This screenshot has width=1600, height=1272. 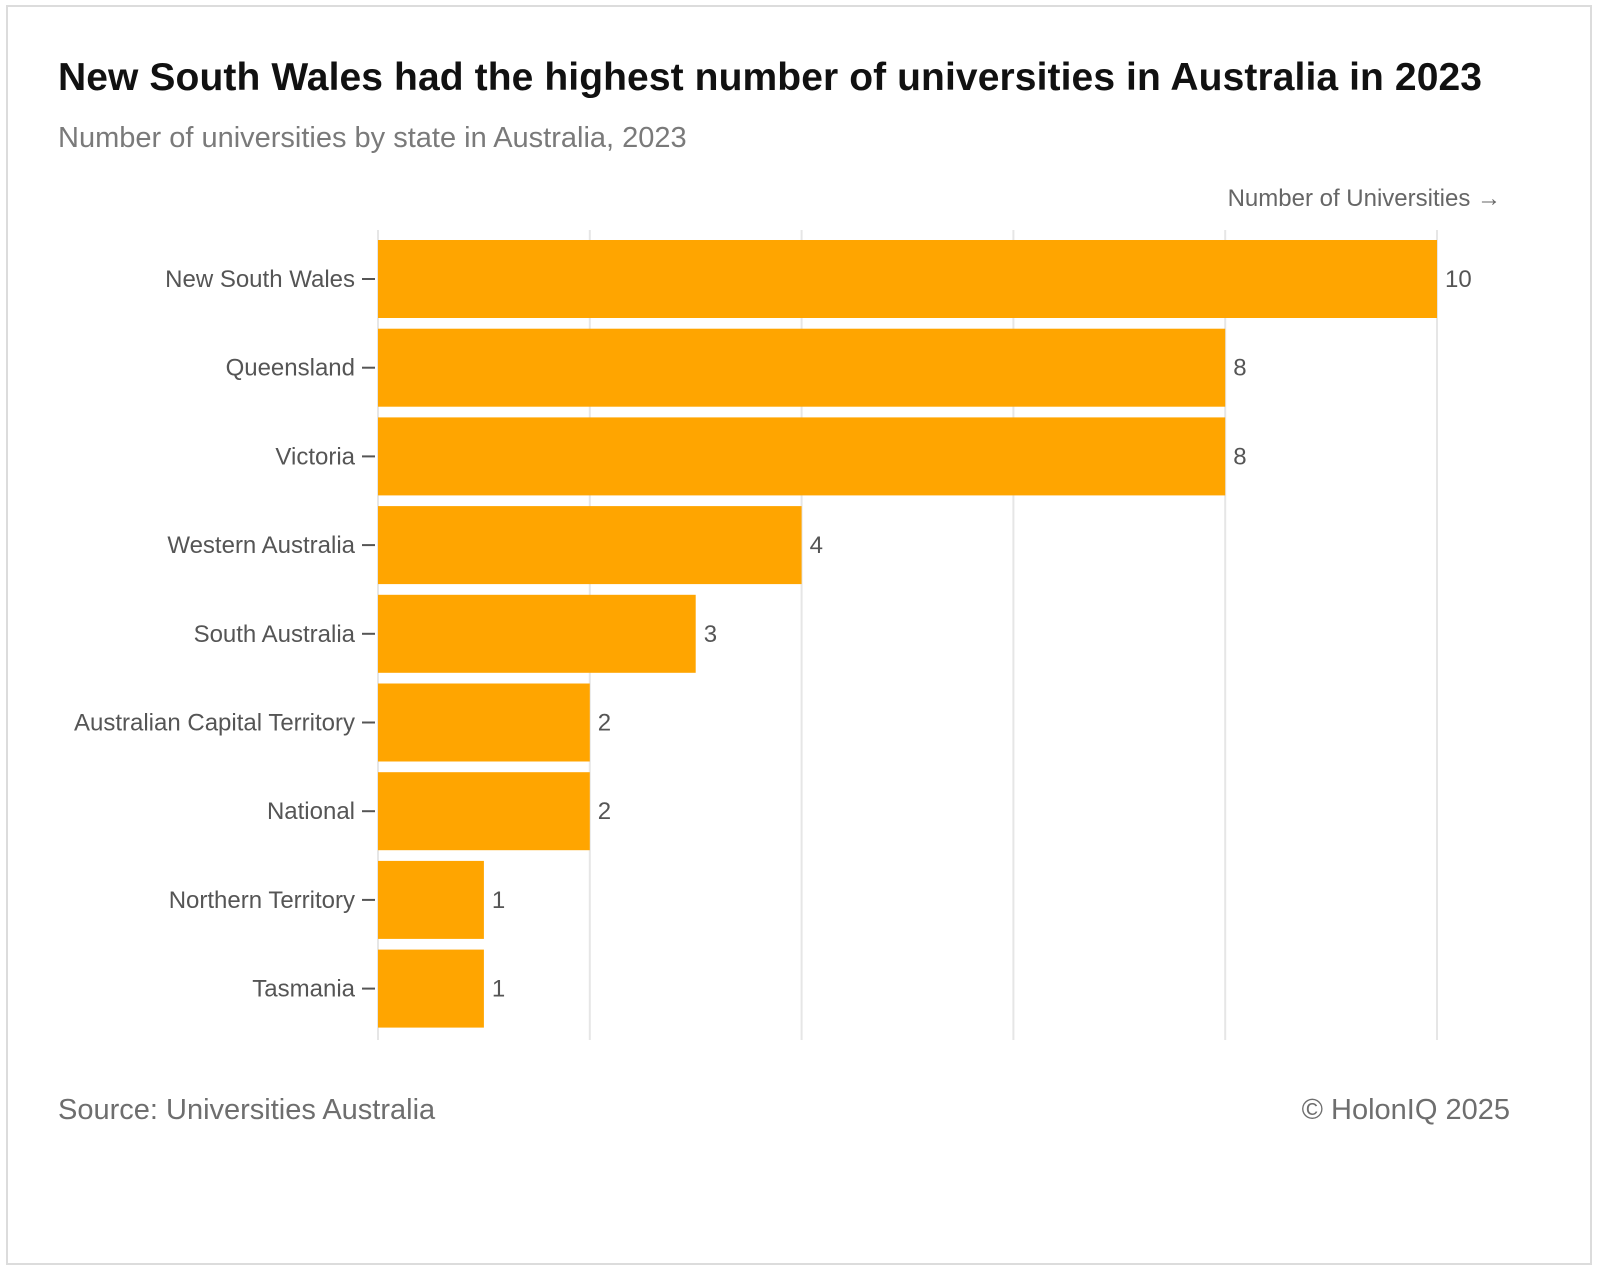 I want to click on bar-tasmania, so click(x=431, y=988).